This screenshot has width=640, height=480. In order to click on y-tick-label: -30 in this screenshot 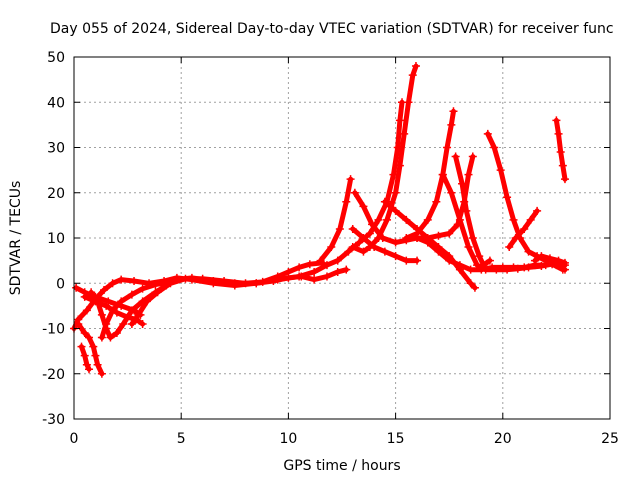, I will do `click(53, 420)`.